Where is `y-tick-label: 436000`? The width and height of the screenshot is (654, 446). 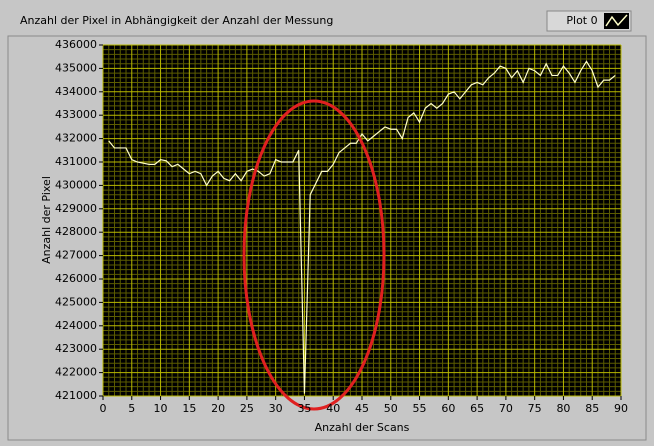
y-tick-label: 436000 is located at coordinates (76, 44).